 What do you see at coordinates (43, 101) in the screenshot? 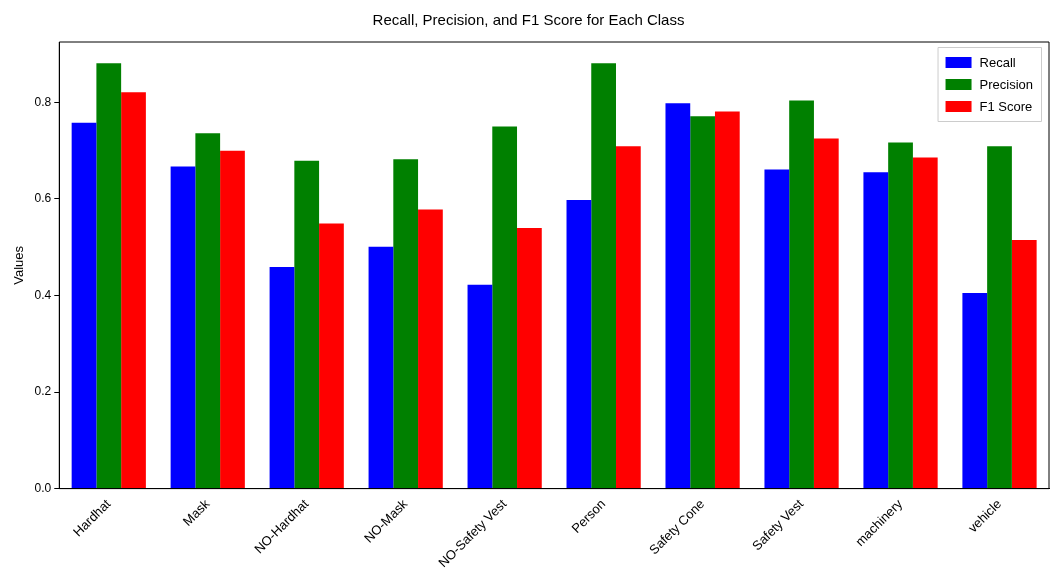
I see `y-tick-label: 0.8` at bounding box center [43, 101].